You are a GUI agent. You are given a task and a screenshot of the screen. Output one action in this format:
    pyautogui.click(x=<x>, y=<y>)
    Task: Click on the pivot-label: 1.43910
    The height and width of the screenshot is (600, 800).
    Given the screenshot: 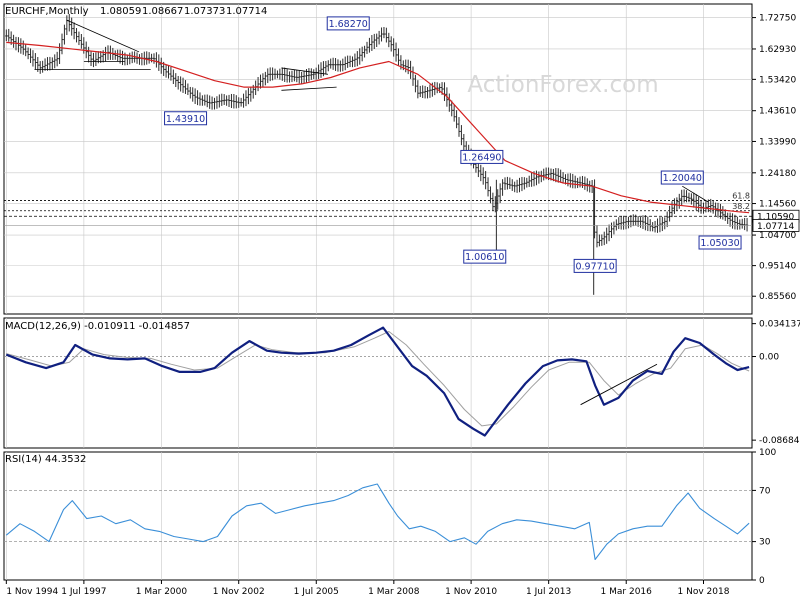 What is the action you would take?
    pyautogui.click(x=185, y=119)
    